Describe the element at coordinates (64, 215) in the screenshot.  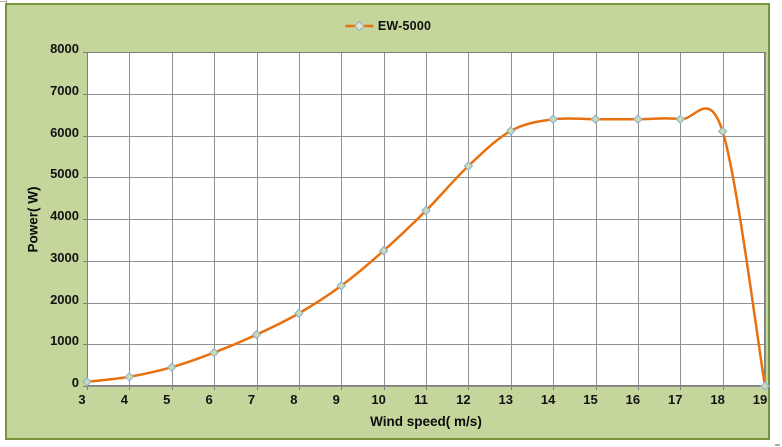
I see `y-axis-tick-label: 4000` at that location.